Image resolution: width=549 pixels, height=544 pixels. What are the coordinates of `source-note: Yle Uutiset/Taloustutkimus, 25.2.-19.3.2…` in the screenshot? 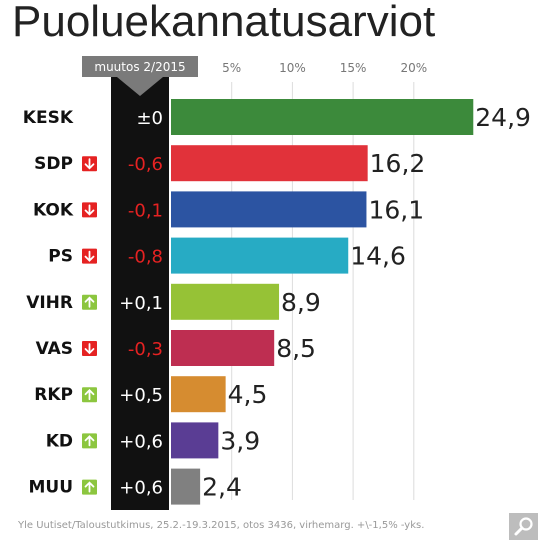 It's located at (220, 525).